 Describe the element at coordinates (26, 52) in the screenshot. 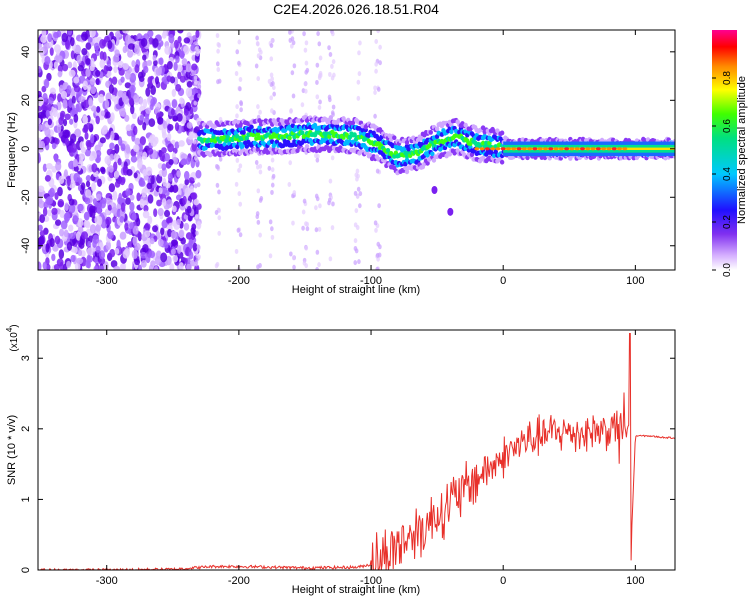

I see `spectrogram-ytick-label: 40` at that location.